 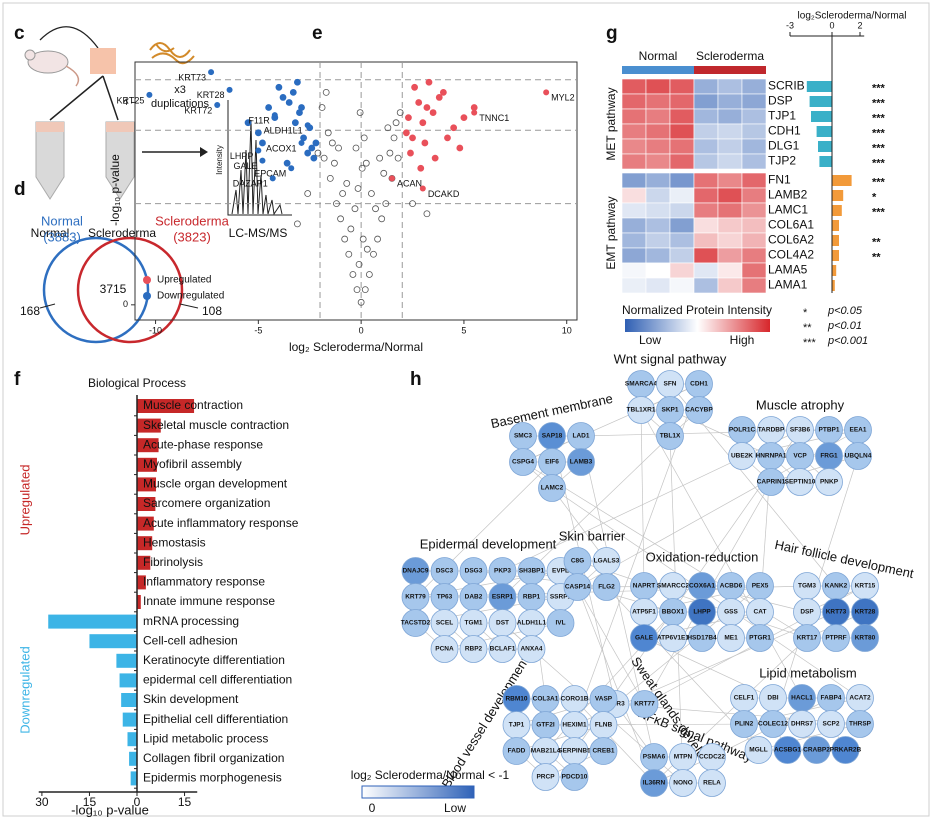 What do you see at coordinates (758, 750) in the screenshot?
I see `node-label: MGLL` at bounding box center [758, 750].